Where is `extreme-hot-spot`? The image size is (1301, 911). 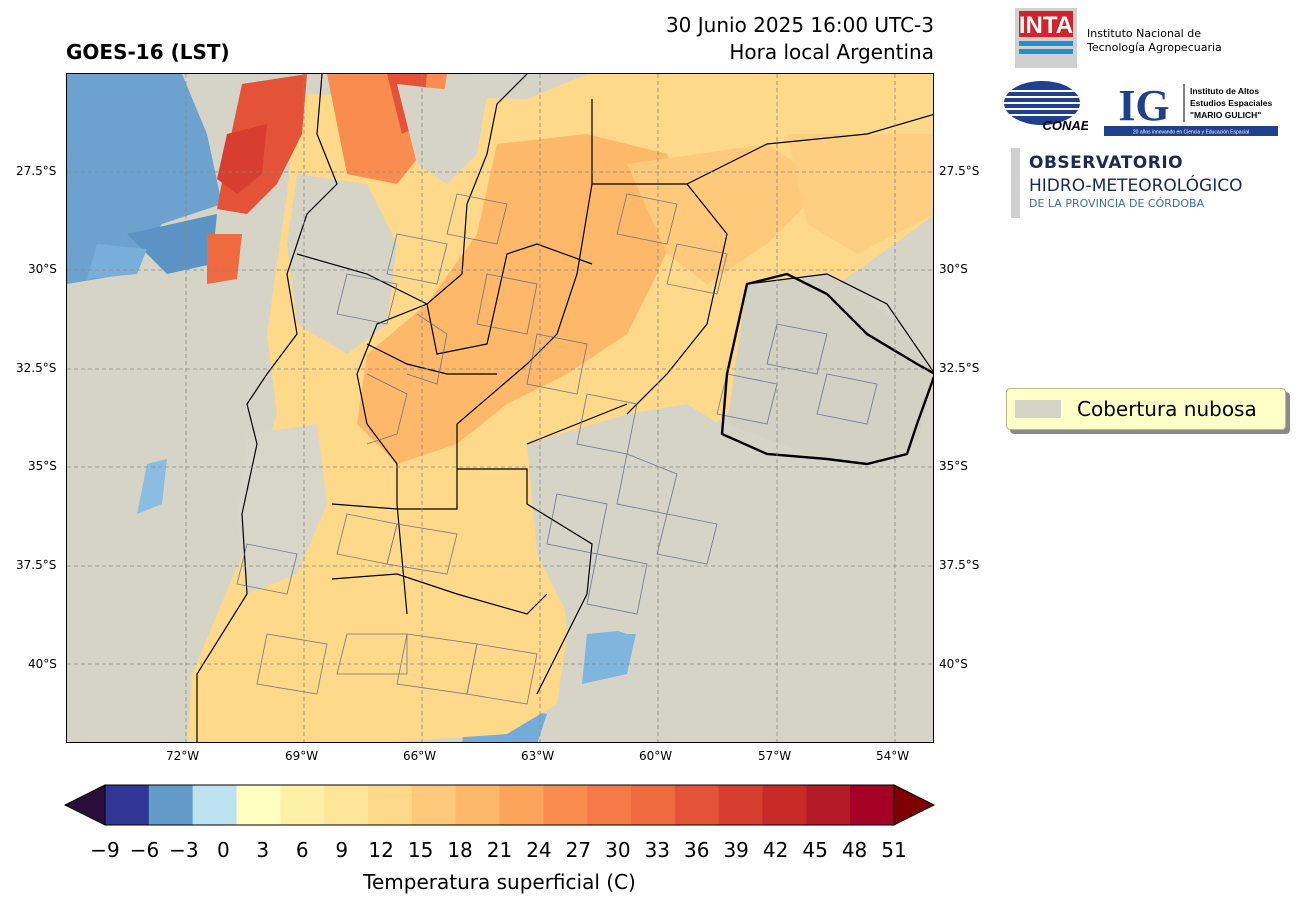
extreme-hot-spot is located at coordinates (242, 159).